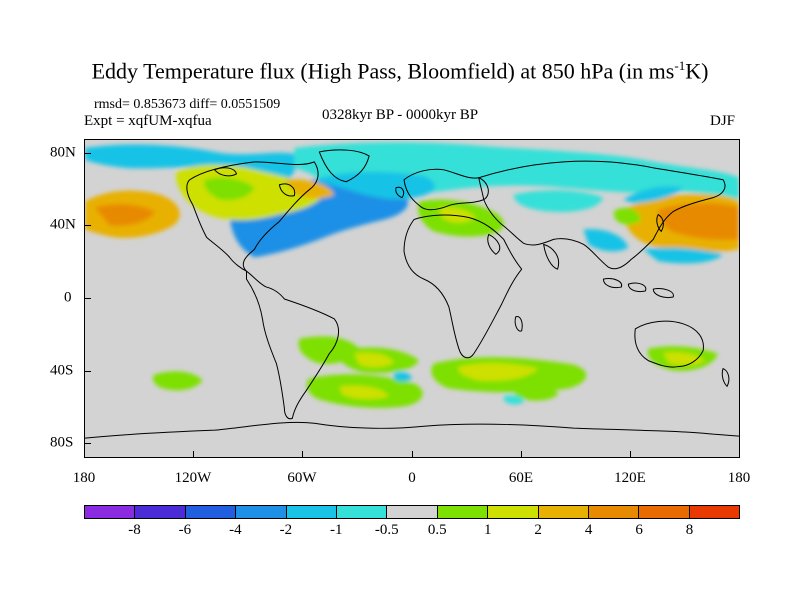 This screenshot has width=800, height=600. Describe the element at coordinates (680, 65) in the screenshot. I see `title-superscript: -1` at that location.